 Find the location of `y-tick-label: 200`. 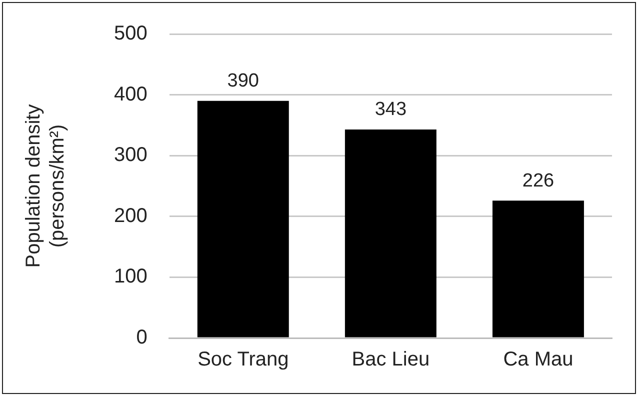

y-tick-label: 200 is located at coordinates (131, 215).